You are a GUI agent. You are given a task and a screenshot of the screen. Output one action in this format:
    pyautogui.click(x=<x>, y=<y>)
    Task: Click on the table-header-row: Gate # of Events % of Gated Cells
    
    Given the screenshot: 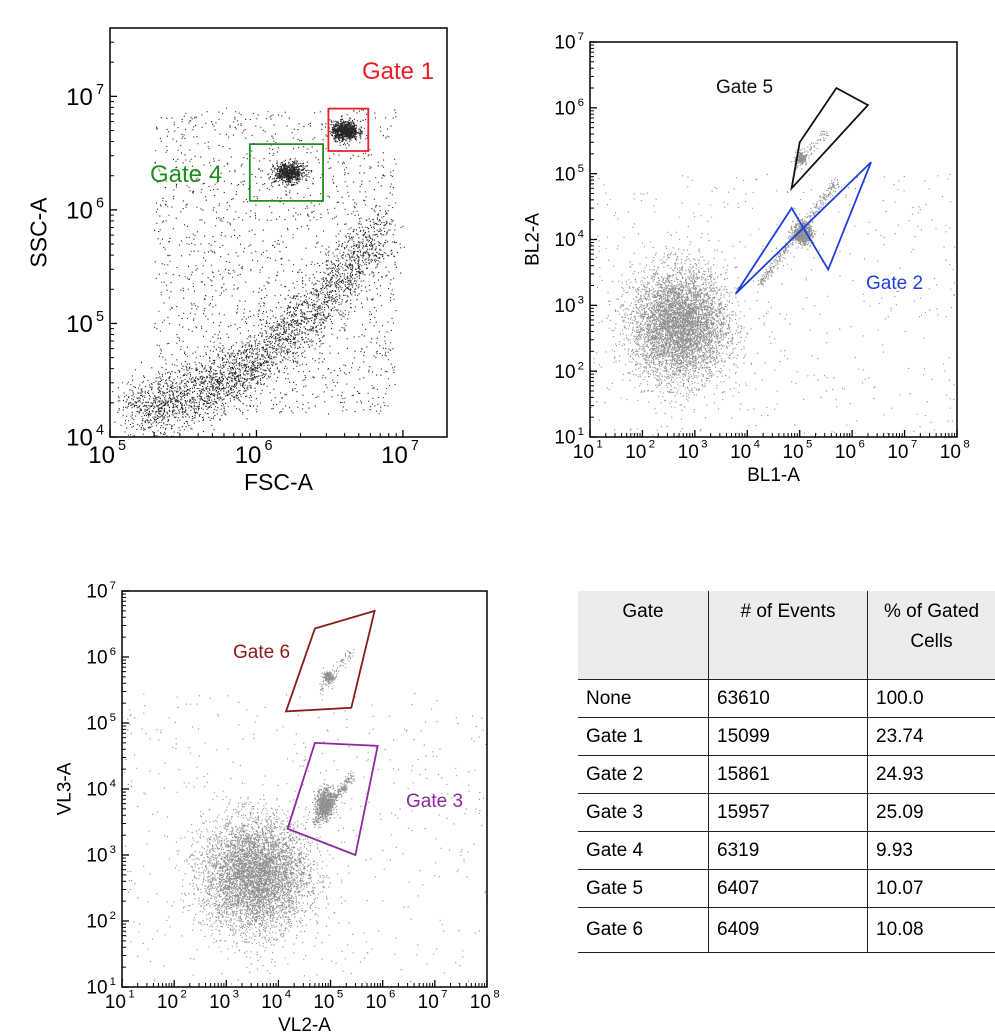 What is the action you would take?
    pyautogui.click(x=786, y=635)
    